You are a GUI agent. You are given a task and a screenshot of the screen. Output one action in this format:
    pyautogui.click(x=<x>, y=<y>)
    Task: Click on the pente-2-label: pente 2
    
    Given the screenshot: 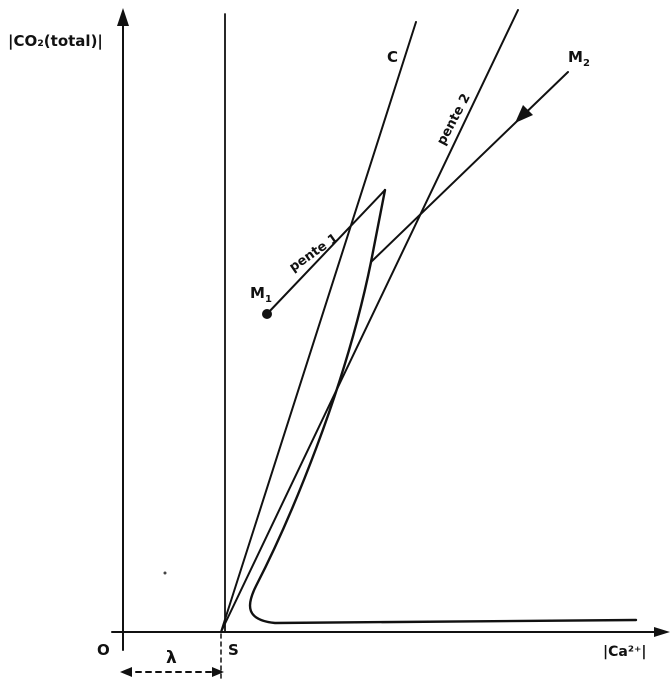 What is the action you would take?
    pyautogui.click(x=454, y=119)
    